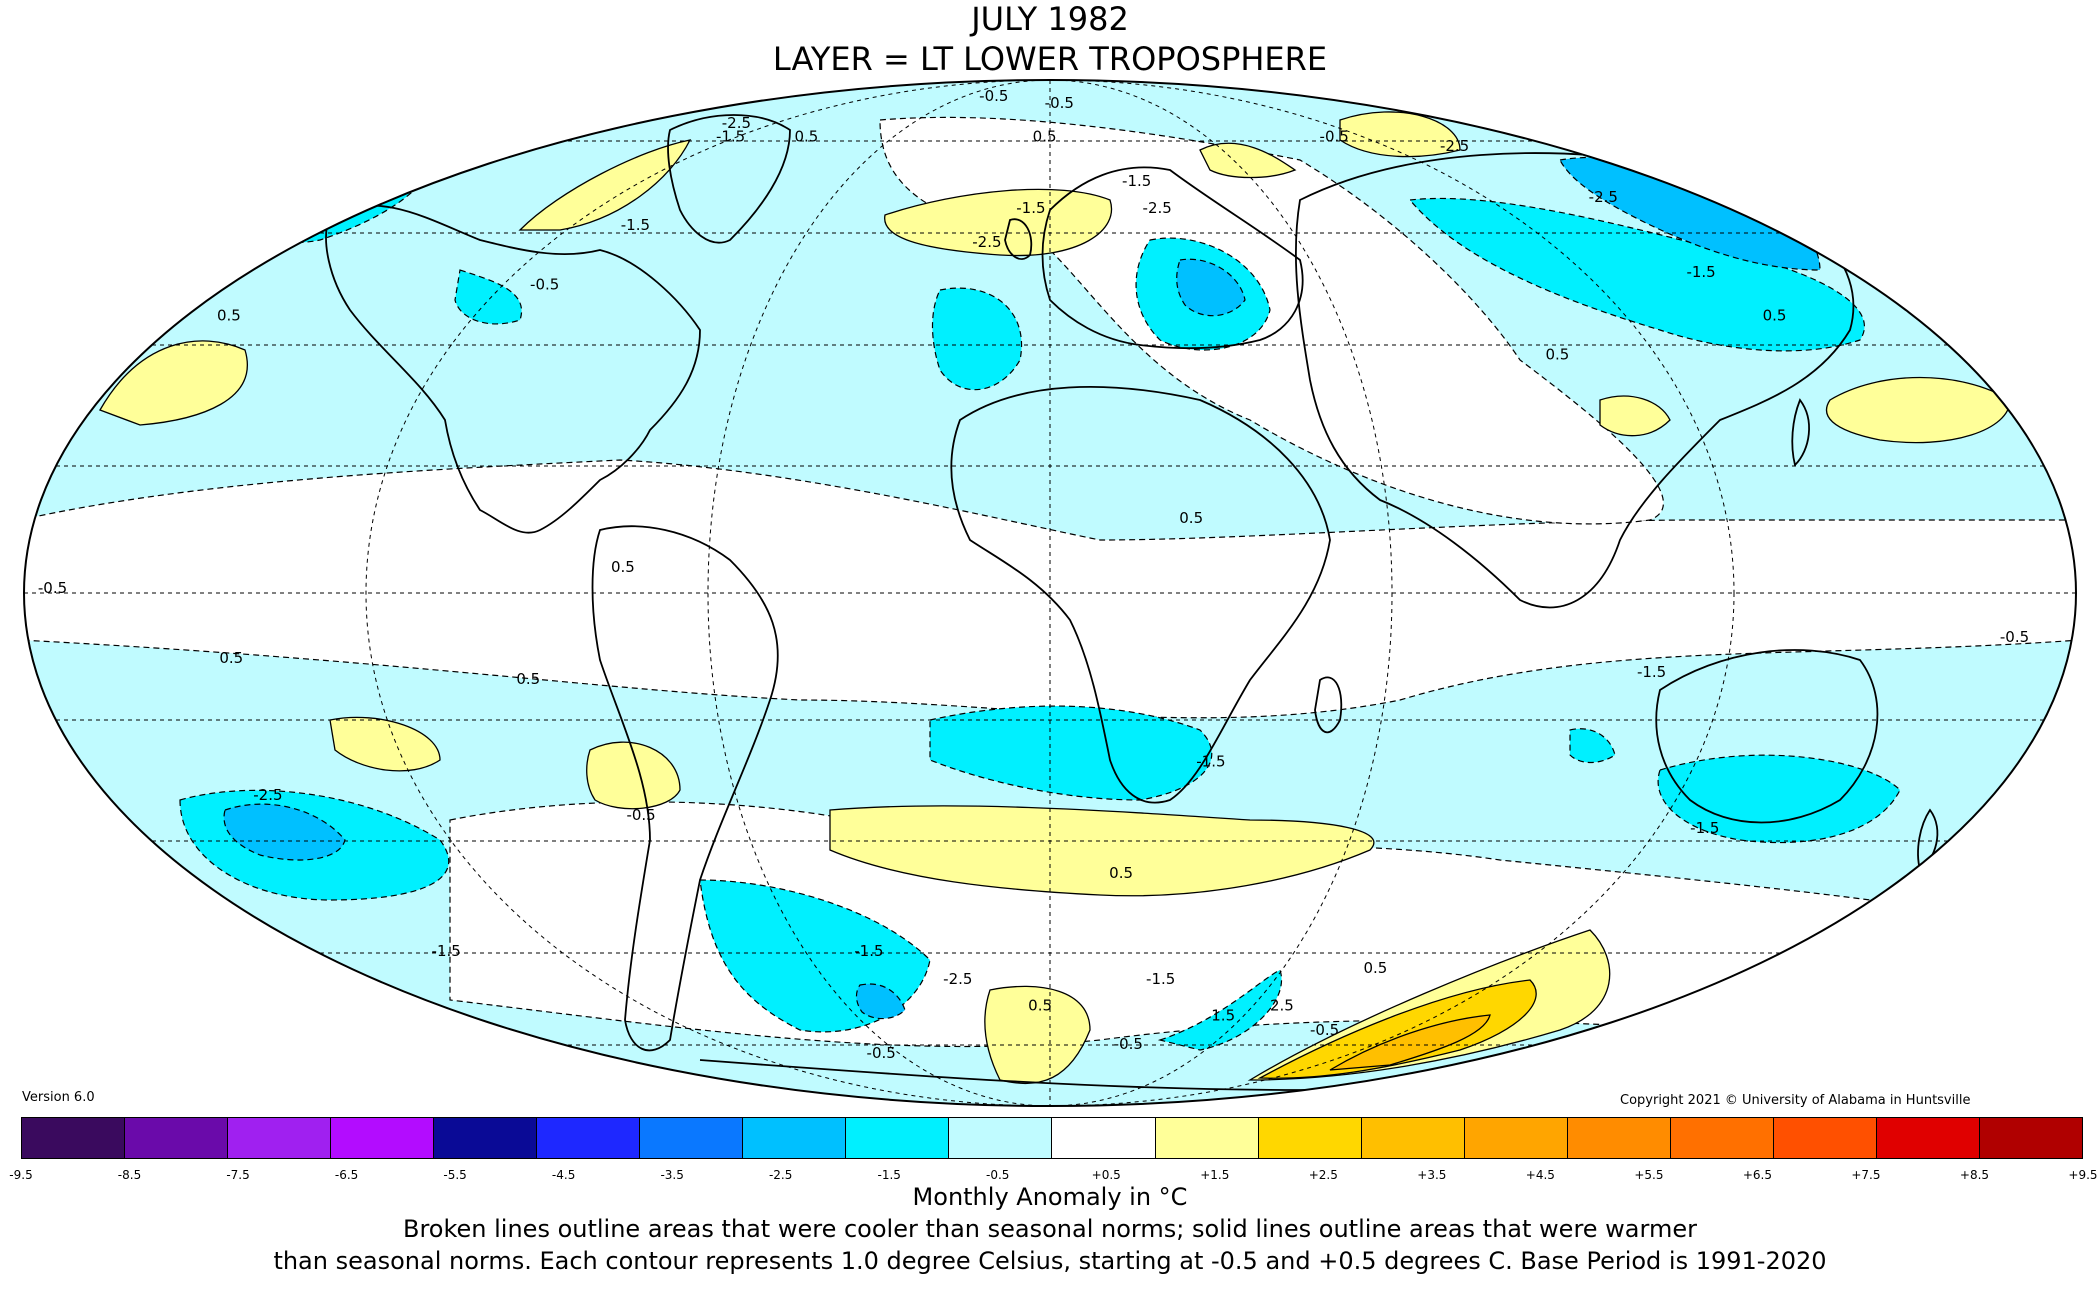  I want to click on colorbar-tick-label: -0.5, so click(998, 1175).